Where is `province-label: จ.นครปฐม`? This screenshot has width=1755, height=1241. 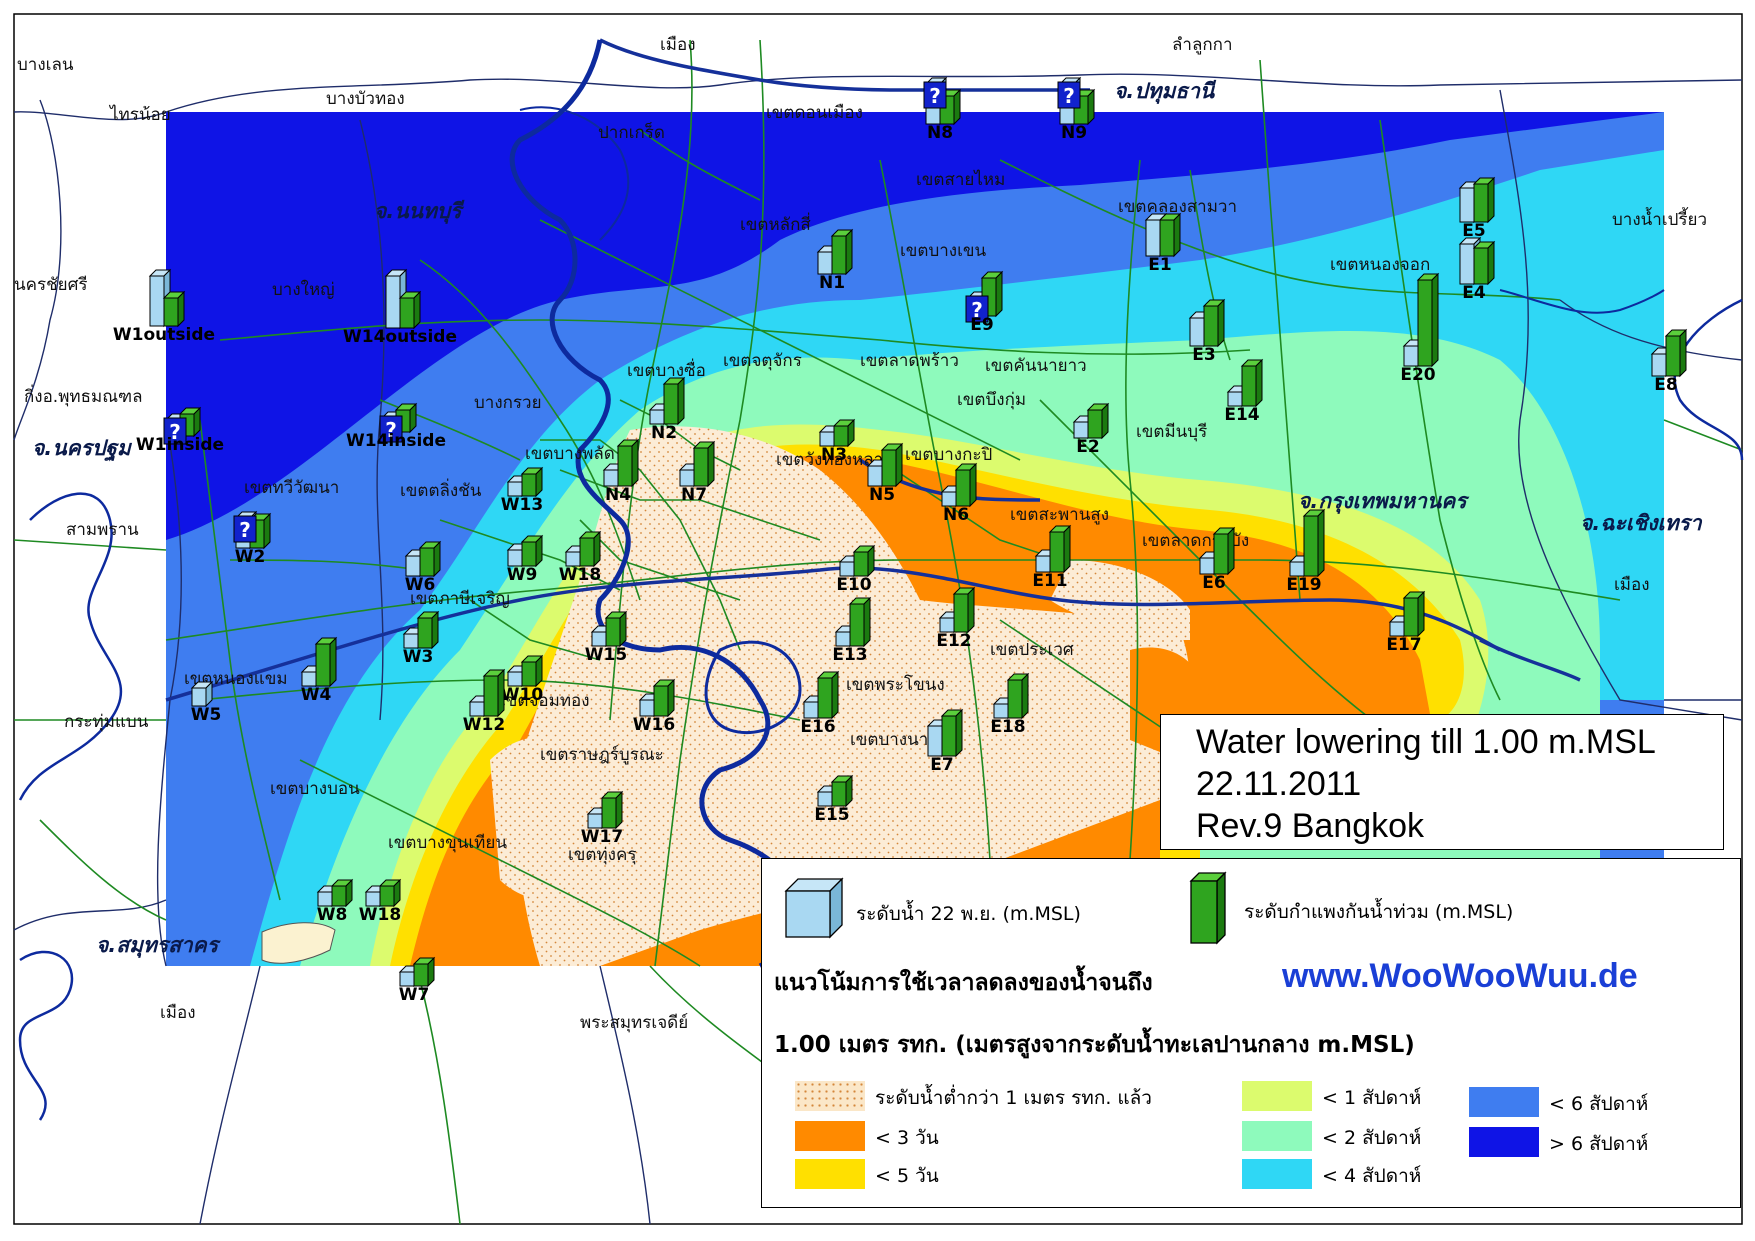
province-label: จ.นครปฐม is located at coordinates (82, 449).